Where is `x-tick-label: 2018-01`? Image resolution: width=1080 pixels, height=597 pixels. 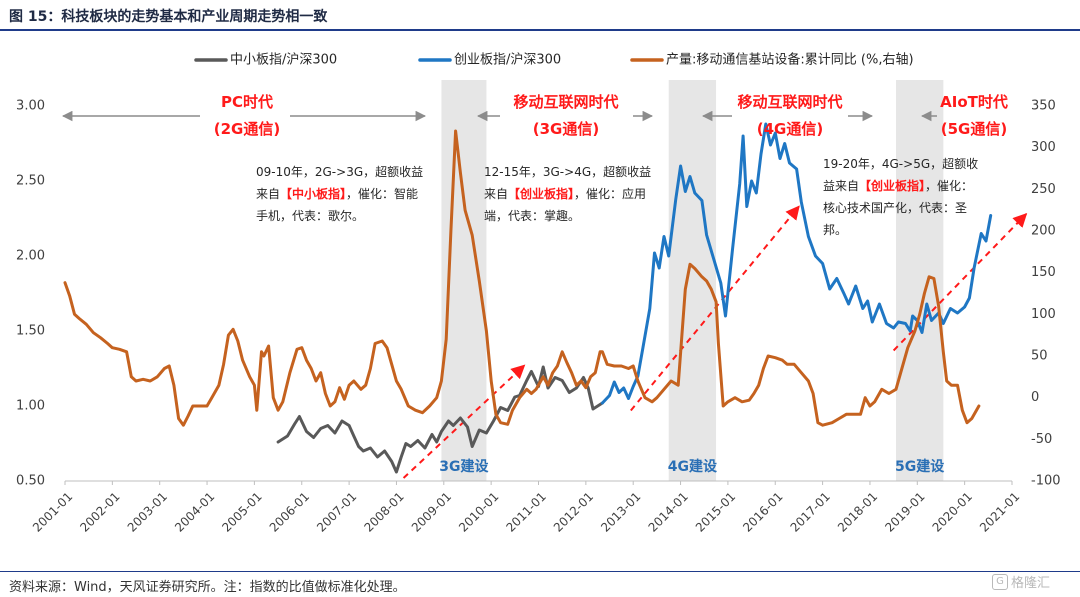 x-tick-label: 2018-01 is located at coordinates (857, 511).